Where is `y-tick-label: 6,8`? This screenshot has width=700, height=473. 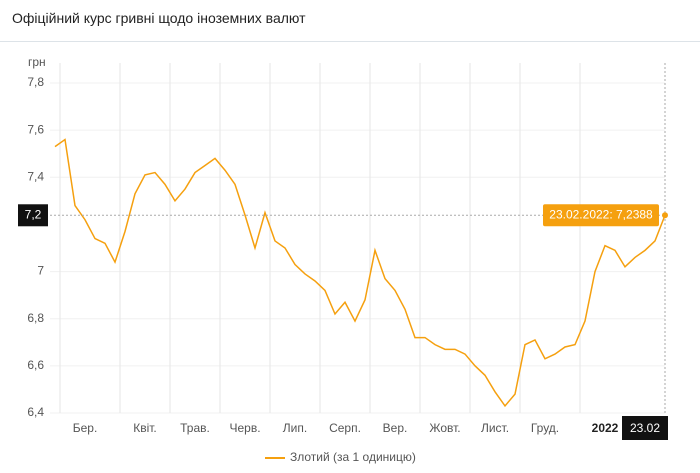
y-tick-label: 6,8 is located at coordinates (35, 318).